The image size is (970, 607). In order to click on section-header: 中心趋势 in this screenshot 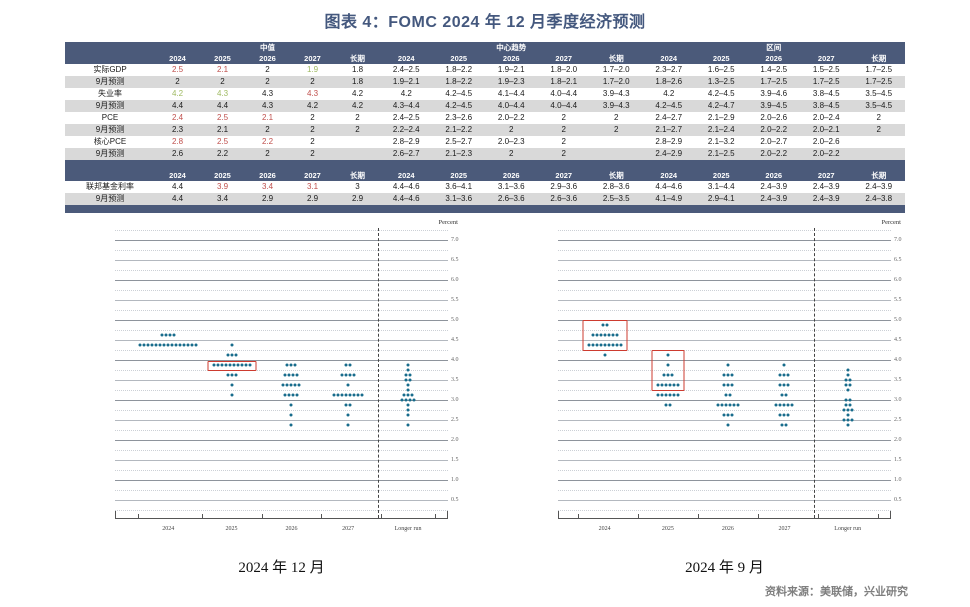, I will do `click(511, 47)`.